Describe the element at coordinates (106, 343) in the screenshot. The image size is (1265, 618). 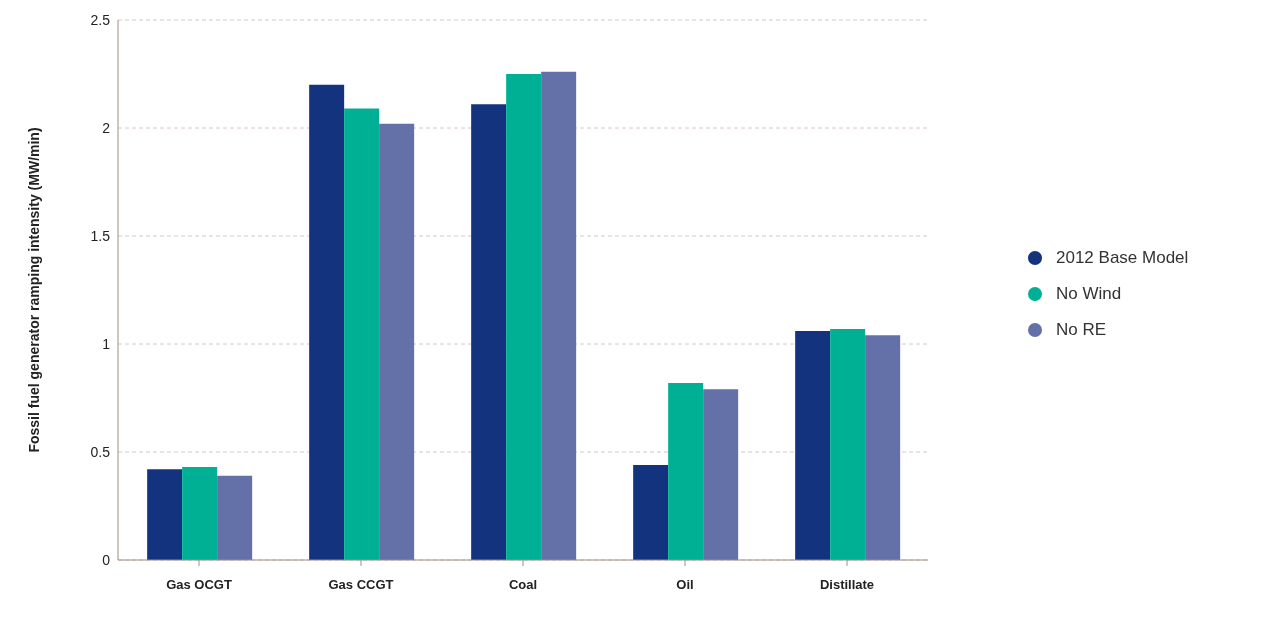
I see `y-tick-label: 1` at that location.